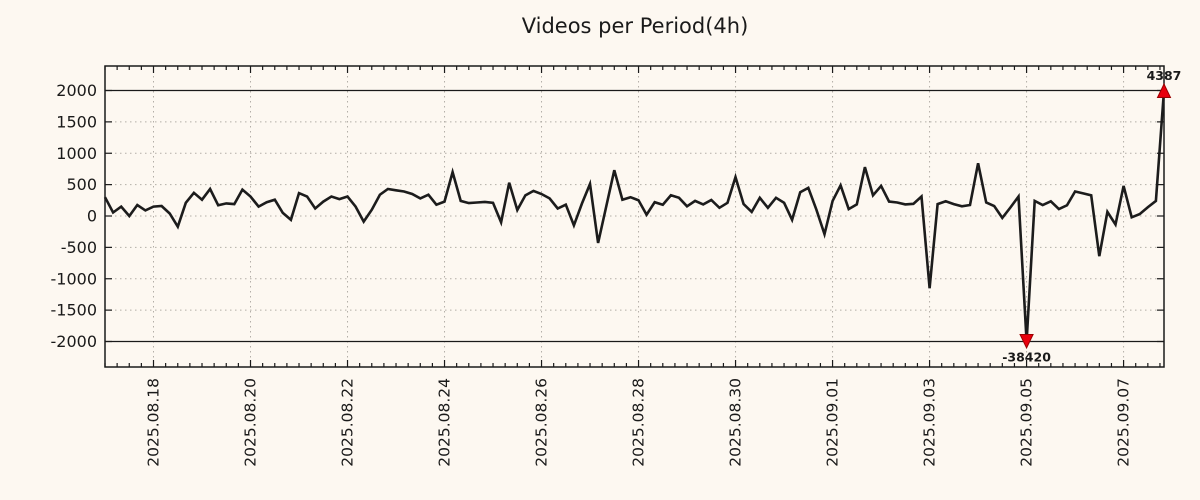 The width and height of the screenshot is (1200, 500). I want to click on y-tick-label: -500, so click(79, 247).